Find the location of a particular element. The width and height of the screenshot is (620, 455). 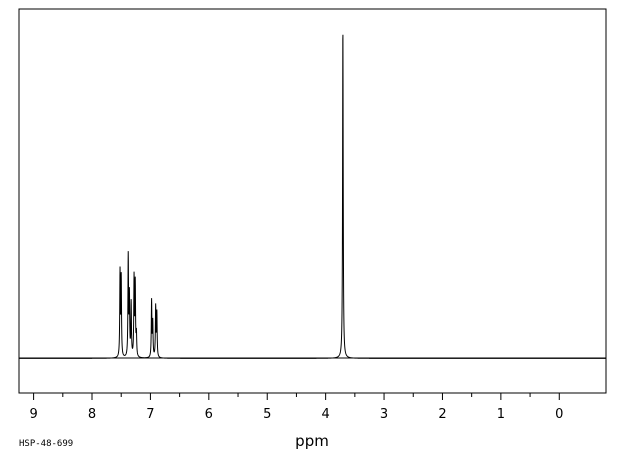

x-tick-label: 5 is located at coordinates (267, 414).